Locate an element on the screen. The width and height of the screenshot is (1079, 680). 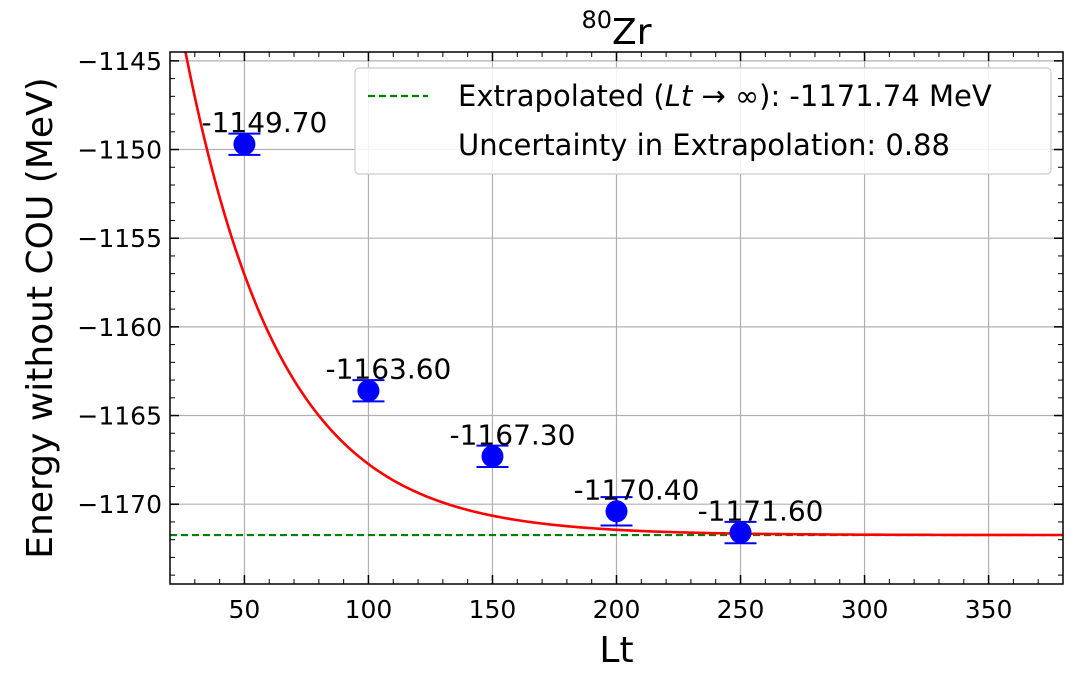
x-axis-title: Lt is located at coordinates (616, 650).